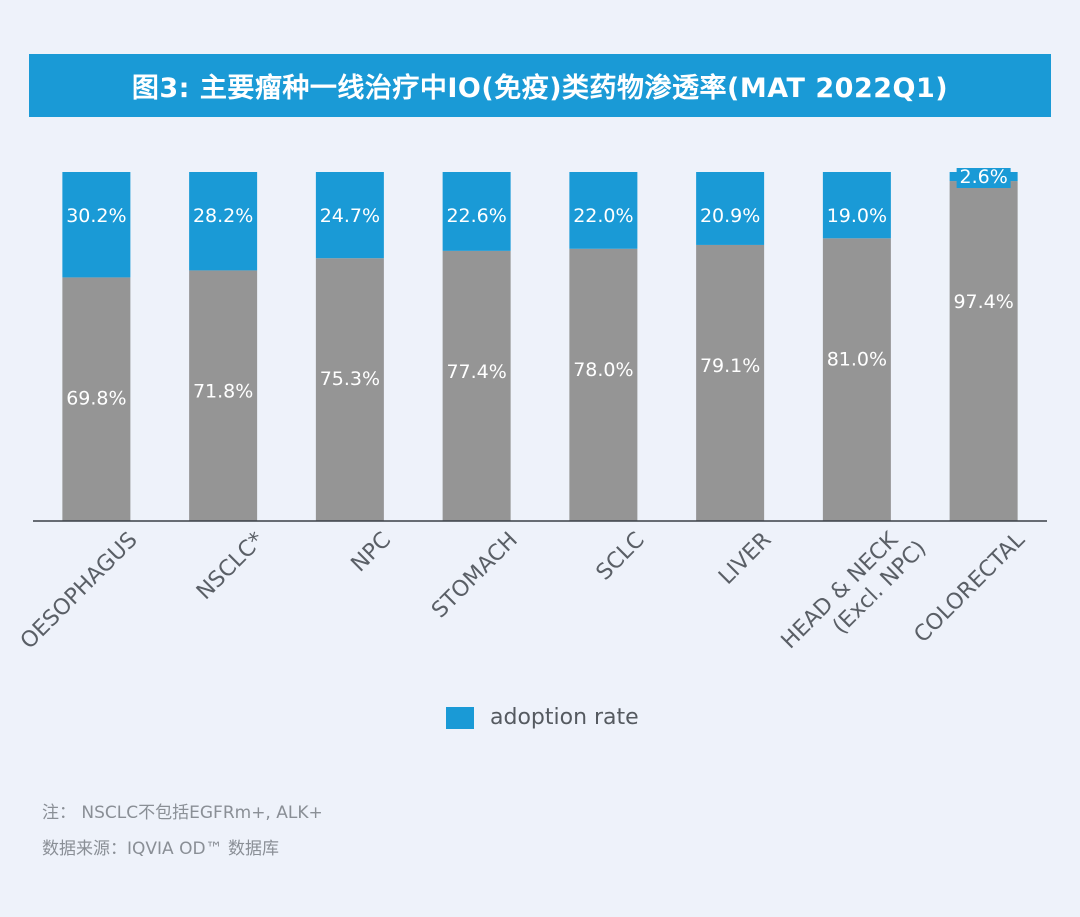 The height and width of the screenshot is (917, 1080). I want to click on x-tick-label: LIVER, so click(745, 559).